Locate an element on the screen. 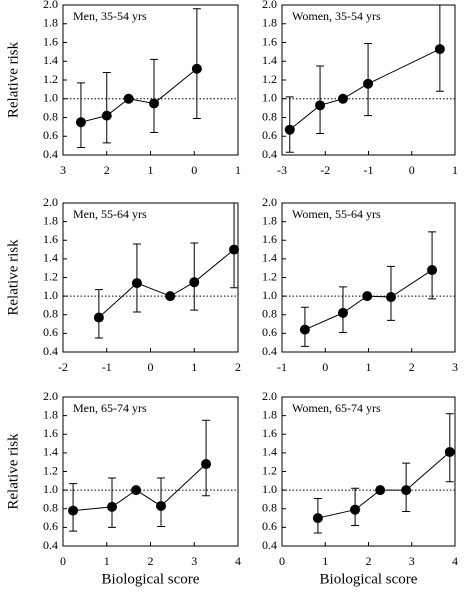 Image resolution: width=474 pixels, height=593 pixels. panel-title: Women, 65-74 yrs is located at coordinates (336, 408).